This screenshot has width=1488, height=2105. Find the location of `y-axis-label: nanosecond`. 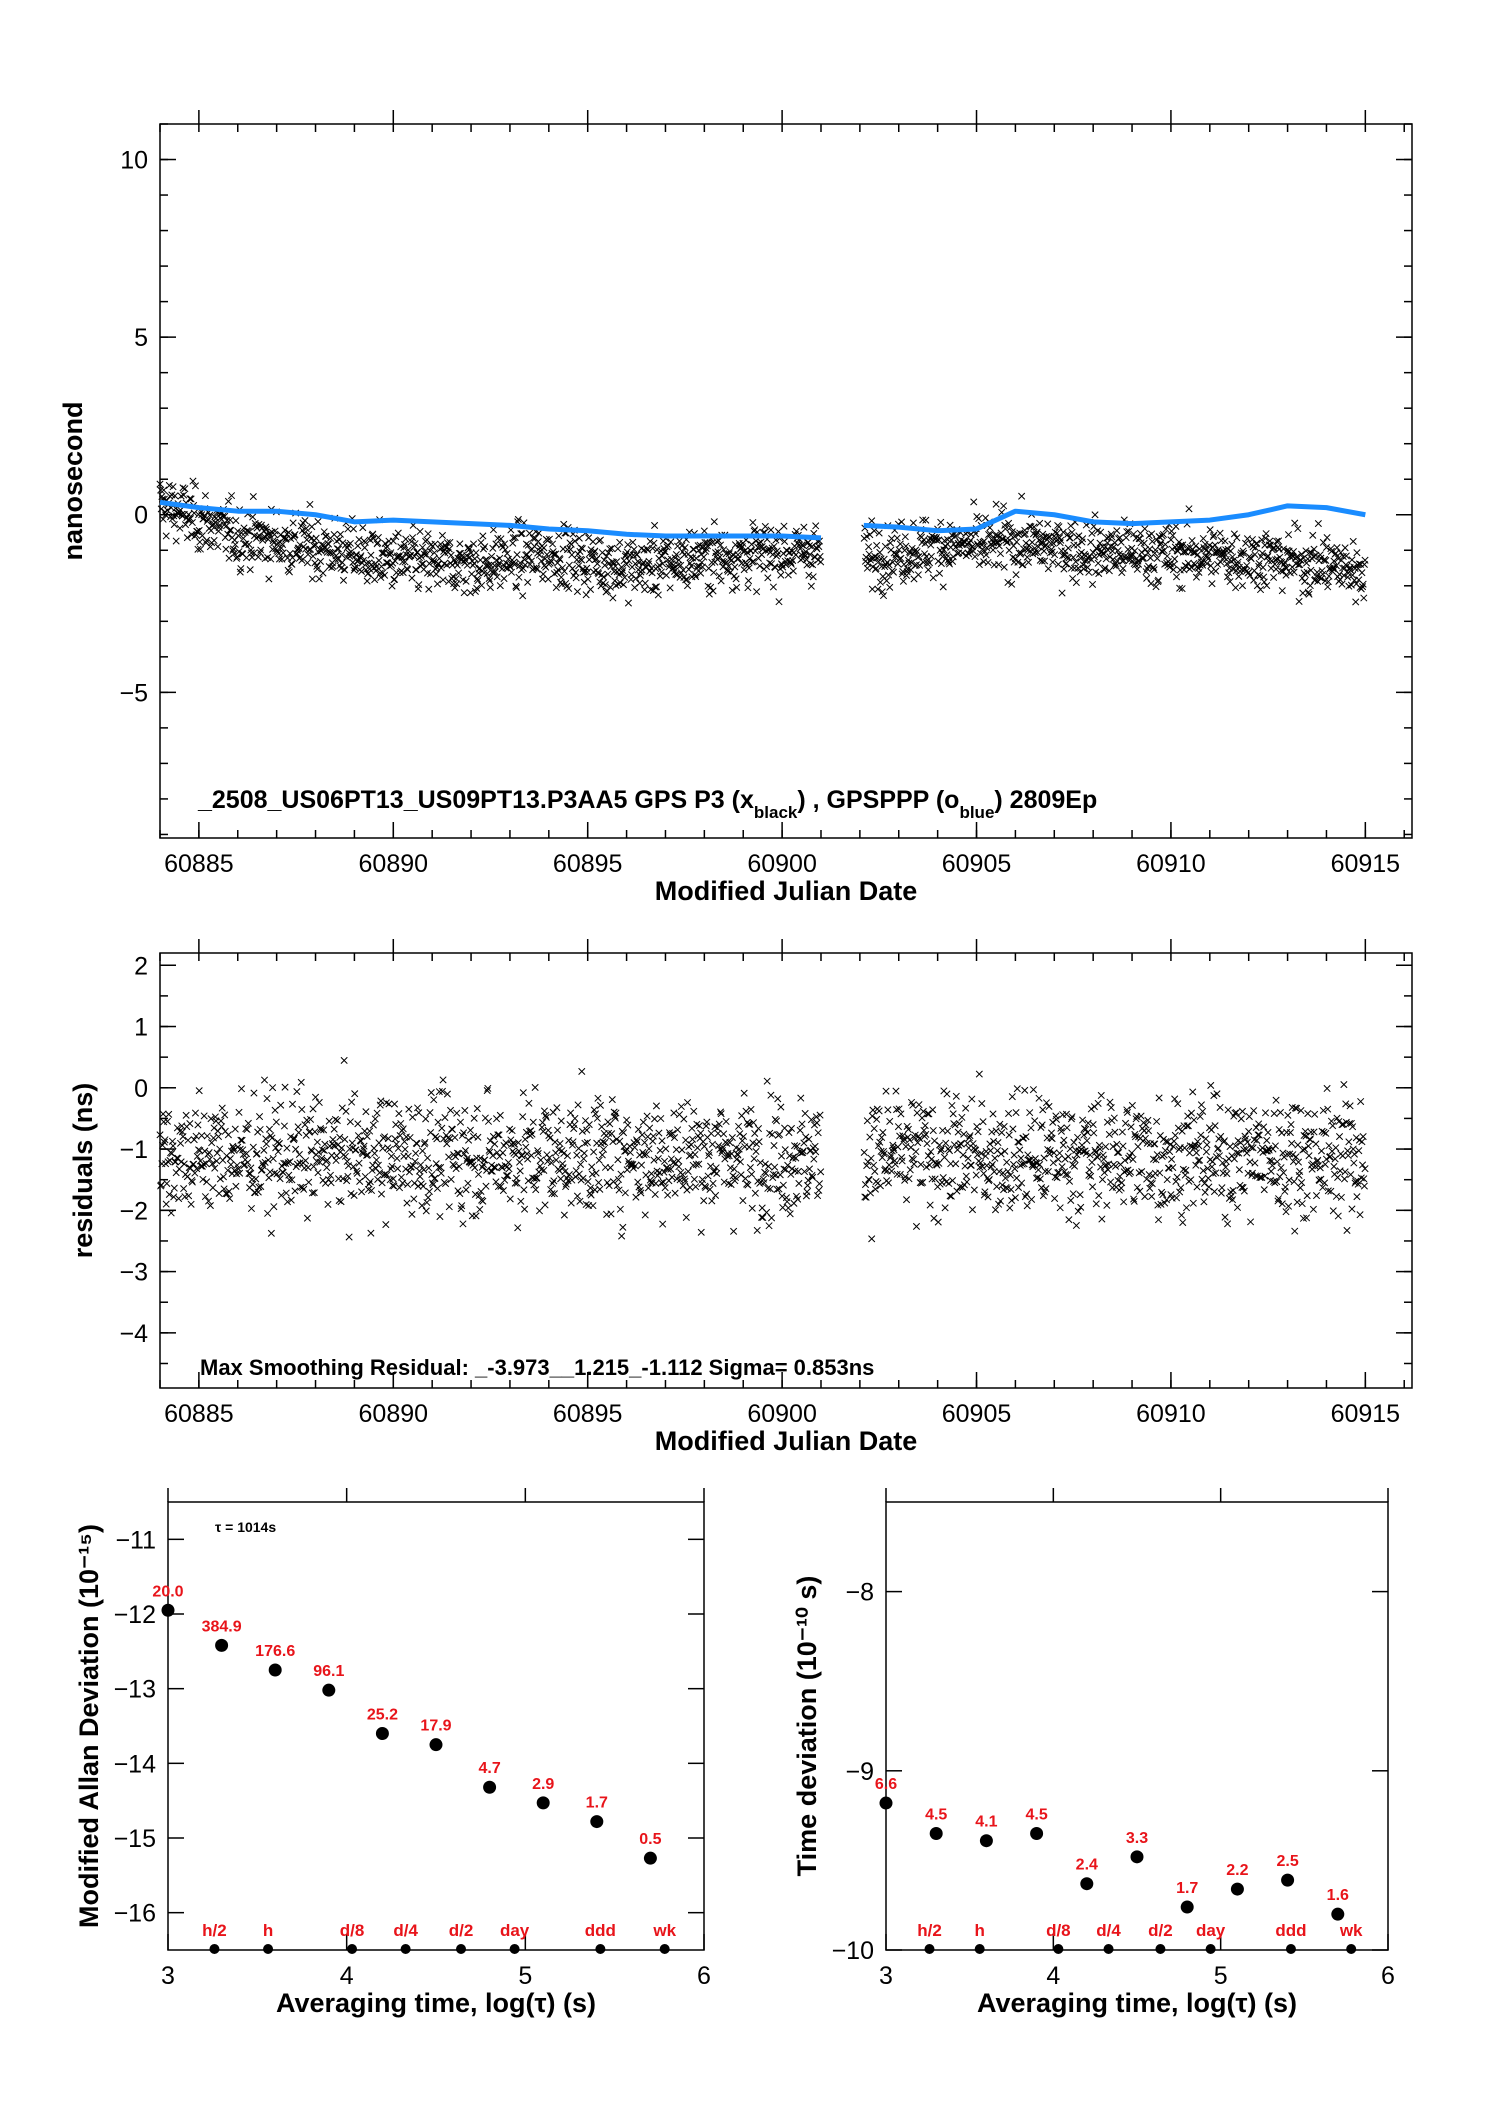

y-axis-label: nanosecond is located at coordinates (73, 480).